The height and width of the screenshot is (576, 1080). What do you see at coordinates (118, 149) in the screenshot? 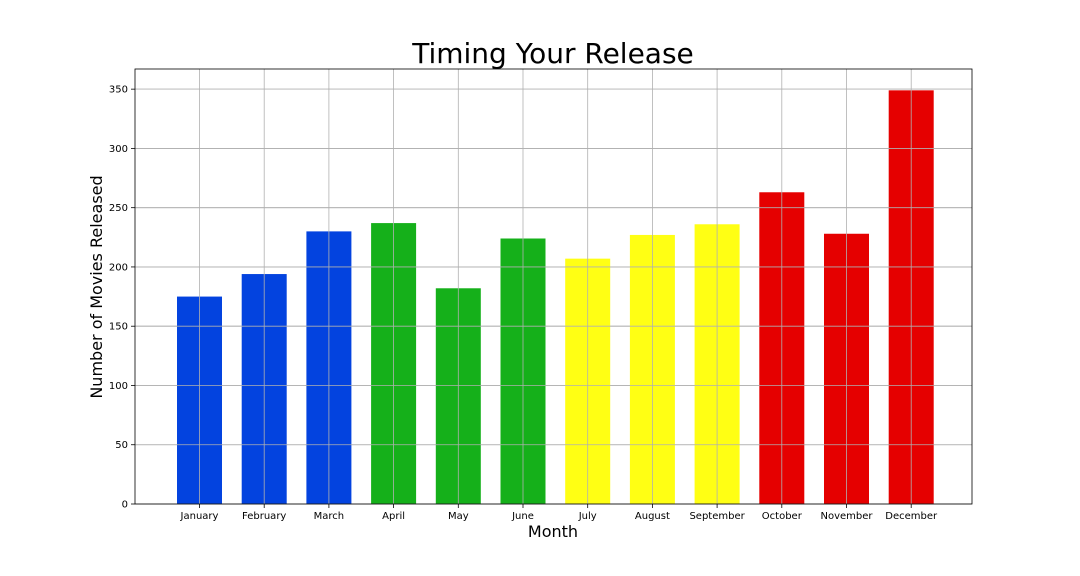
I see `y-tick-label: 300` at bounding box center [118, 149].